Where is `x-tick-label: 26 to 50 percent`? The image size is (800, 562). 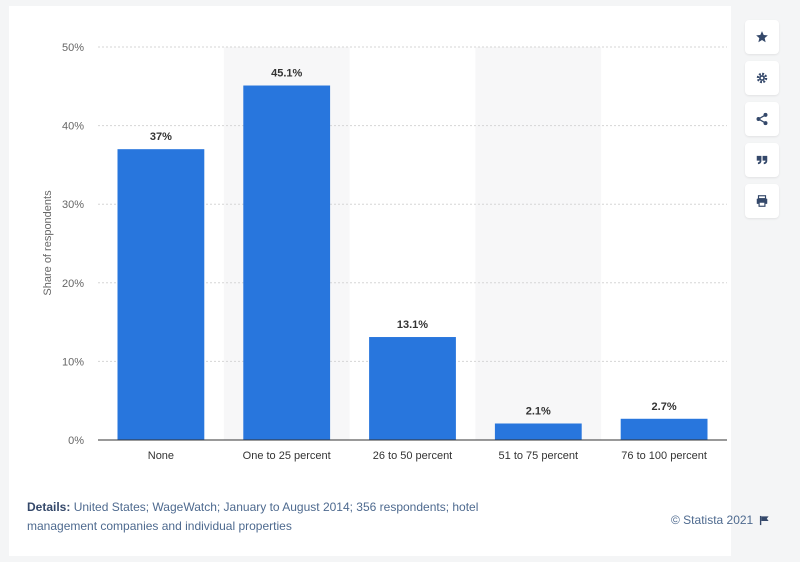 x-tick-label: 26 to 50 percent is located at coordinates (413, 456).